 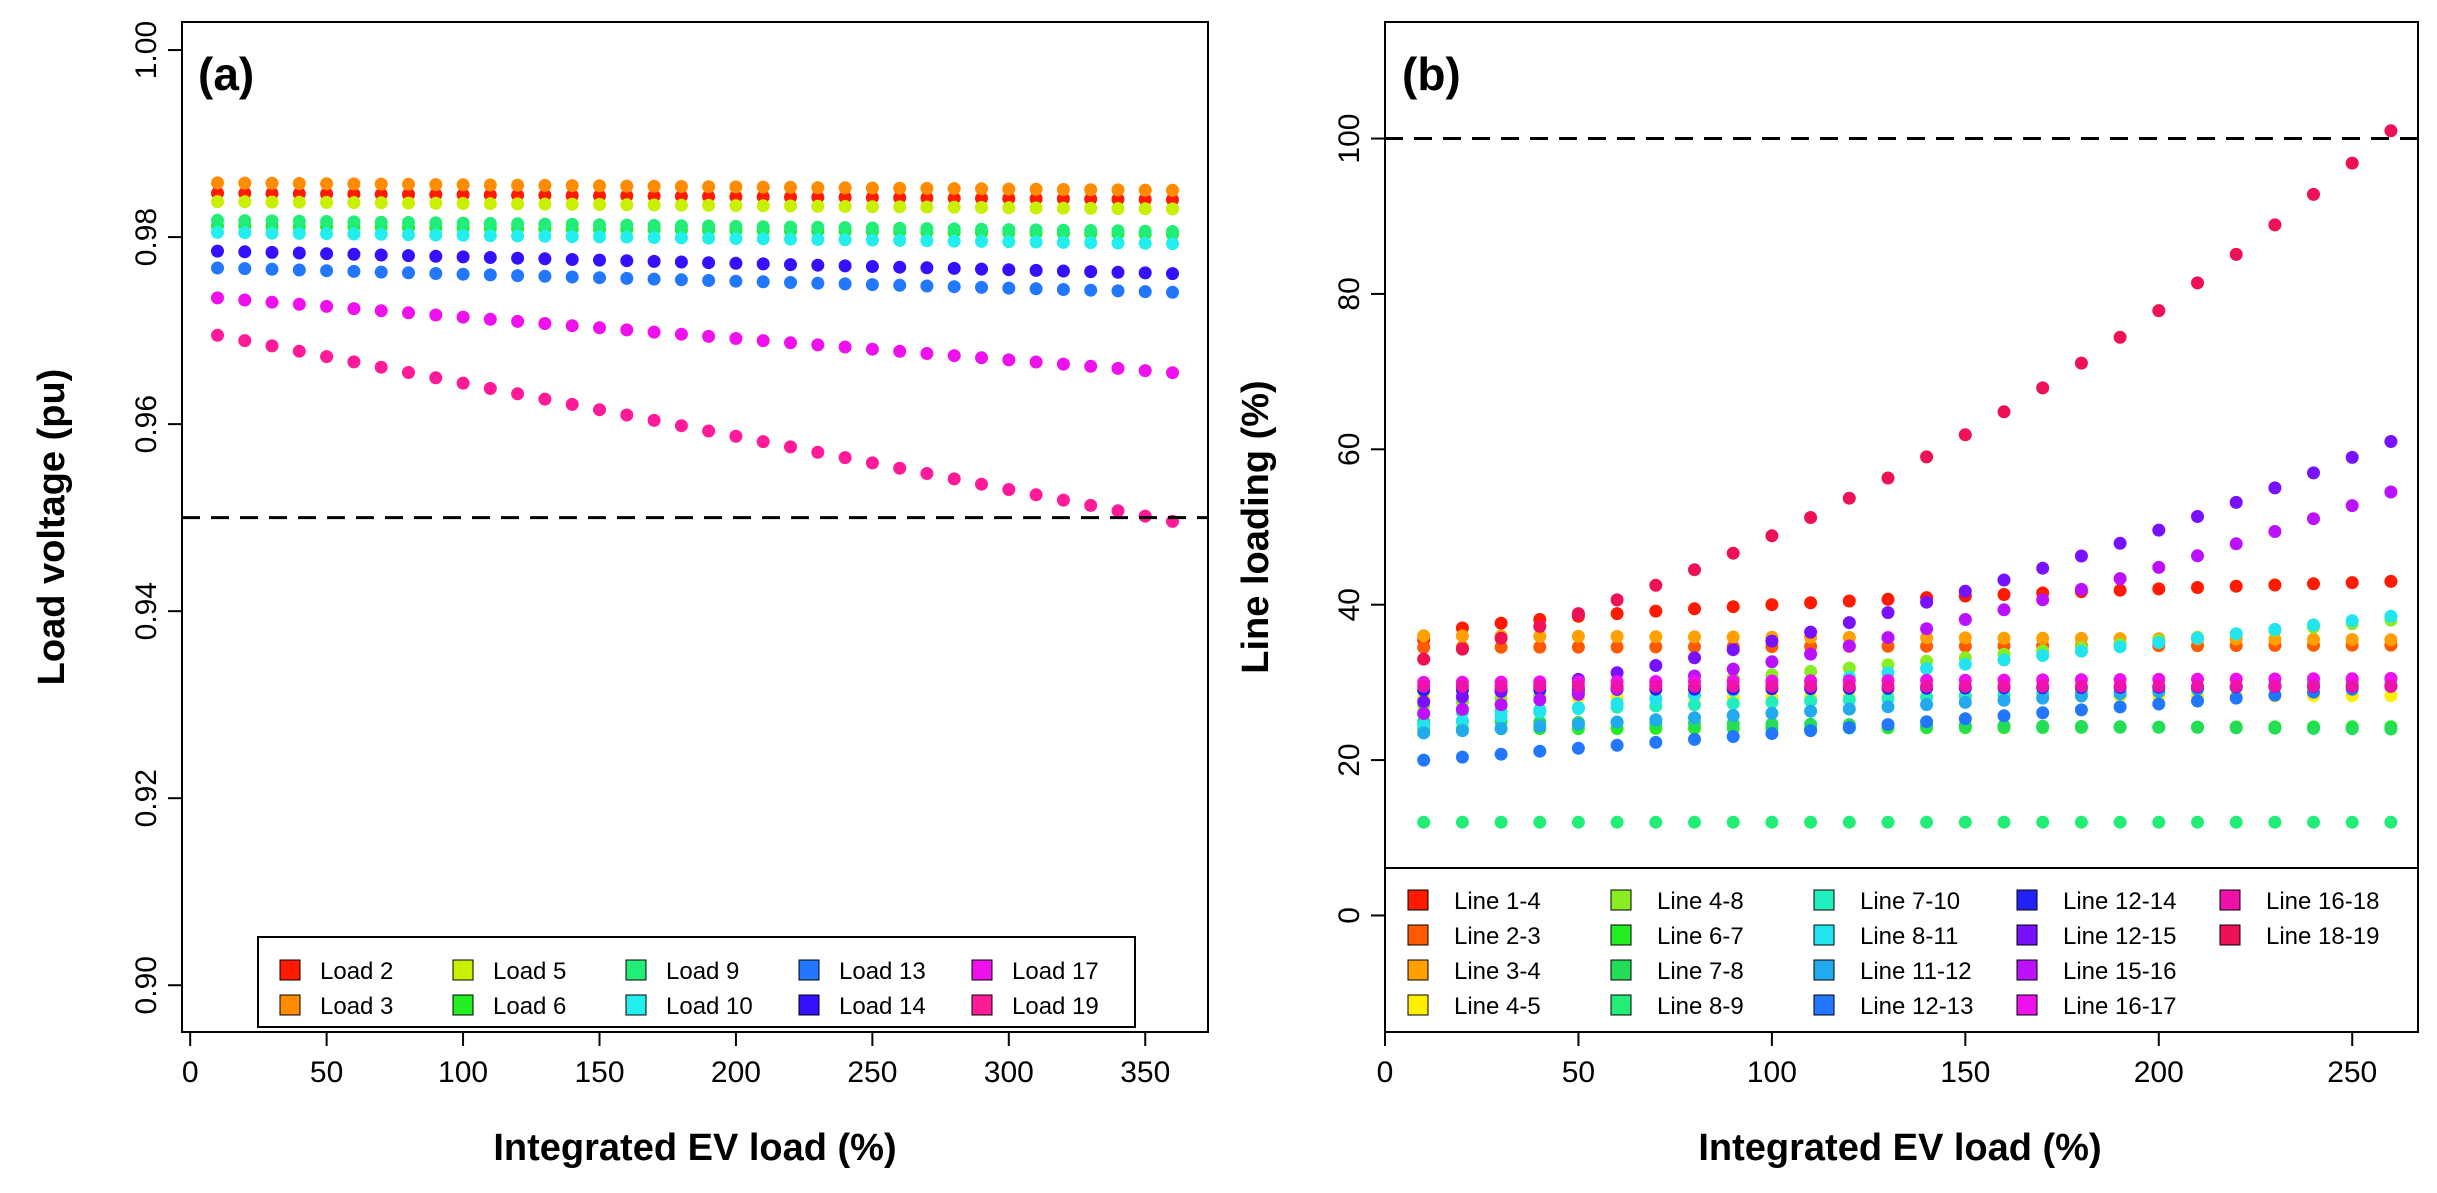 What do you see at coordinates (1349, 139) in the screenshot?
I see `y-tick-label: 100` at bounding box center [1349, 139].